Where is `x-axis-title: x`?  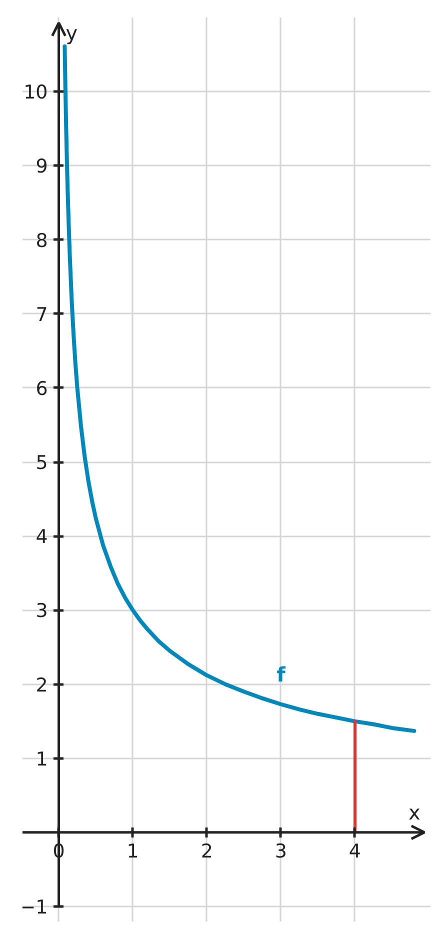
x-axis-title: x is located at coordinates (414, 812).